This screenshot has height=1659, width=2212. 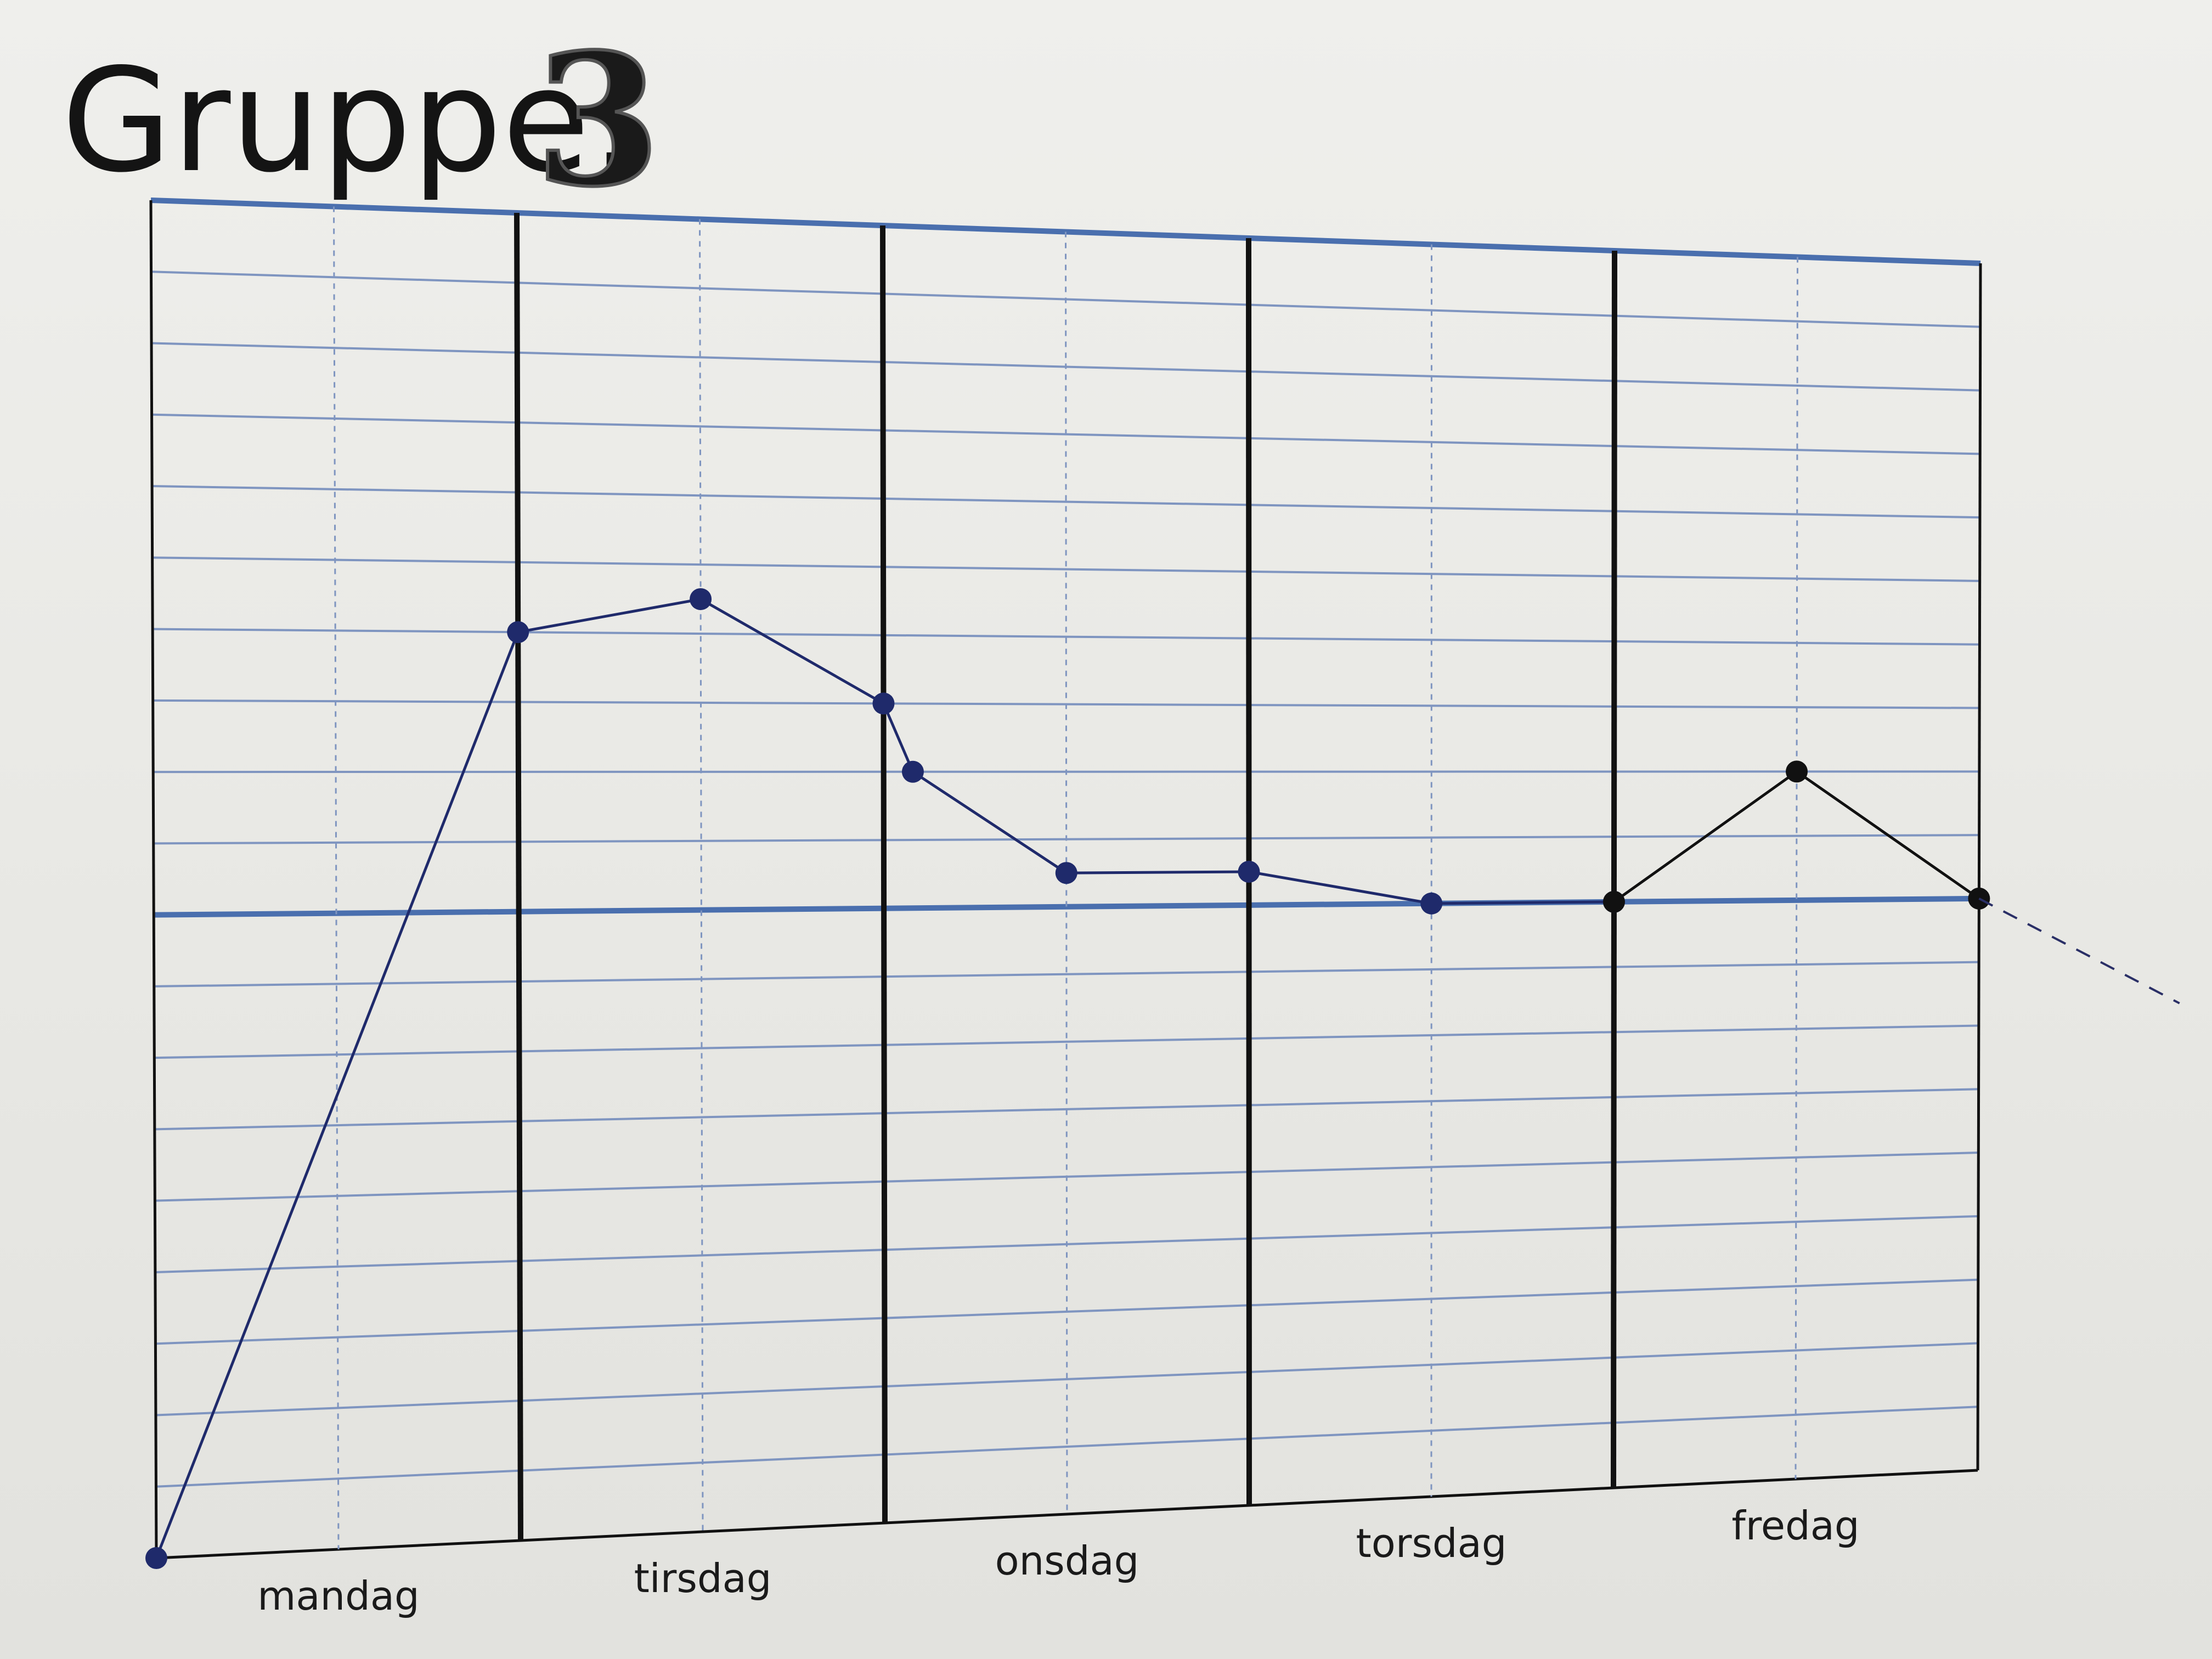 What do you see at coordinates (1795, 1526) in the screenshot?
I see `x-tick-label-fredag: fredag` at bounding box center [1795, 1526].